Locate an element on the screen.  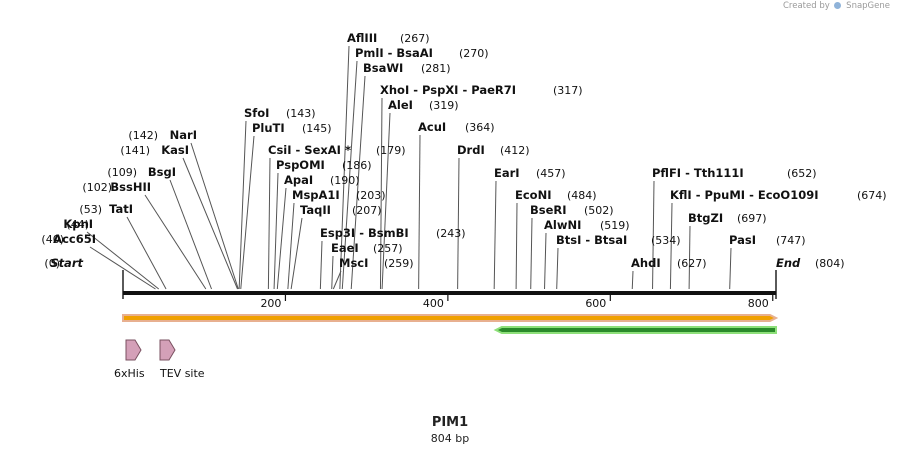
site-name-apai: ApaI is located at coordinates (298, 180).